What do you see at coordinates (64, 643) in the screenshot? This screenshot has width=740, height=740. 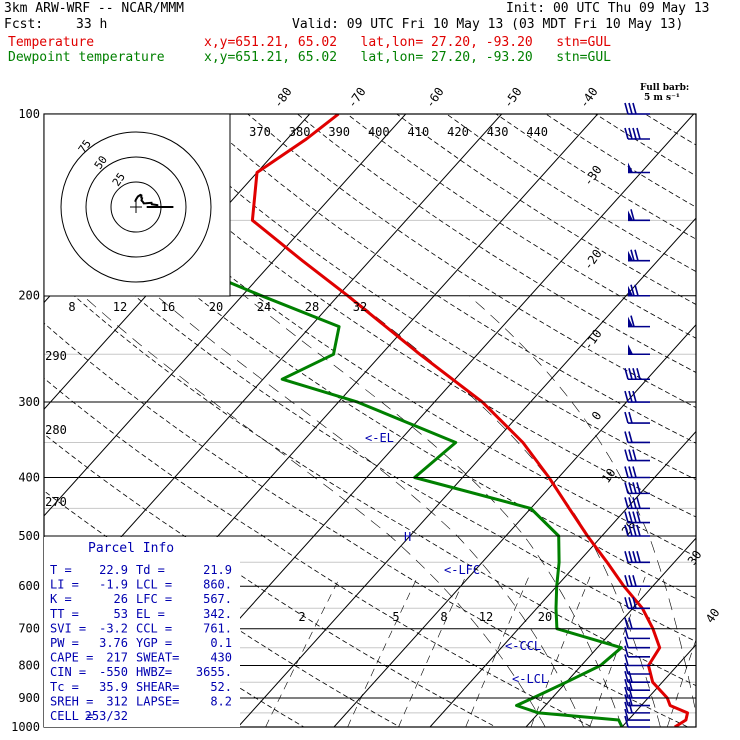 I see `parcel-info-value: PW =` at bounding box center [64, 643].